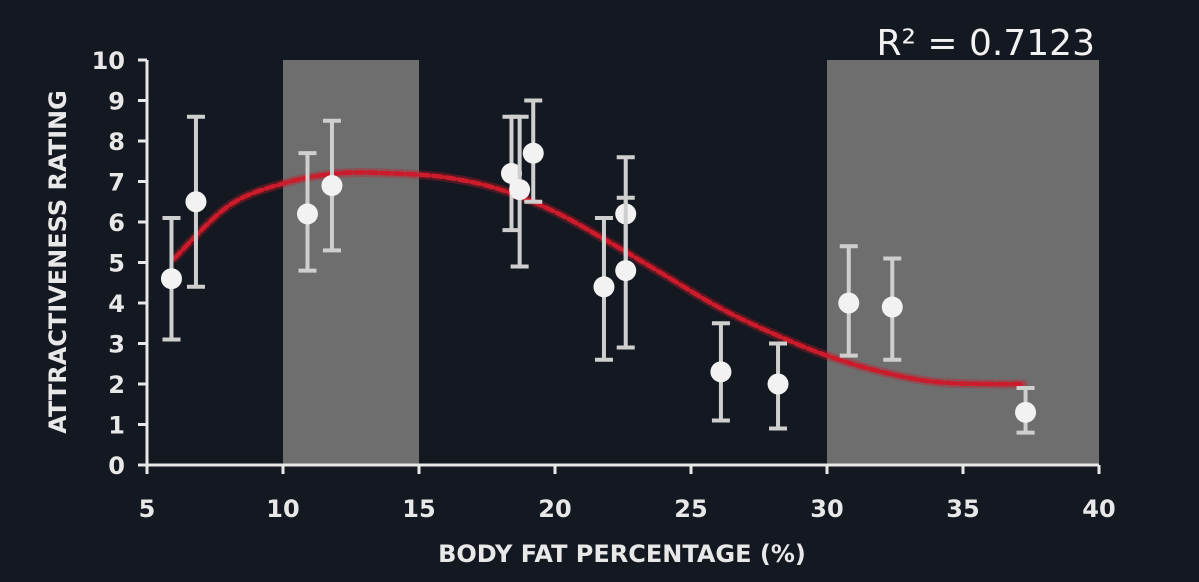  I want to click on x-tick-label-30: 30, so click(826, 509).